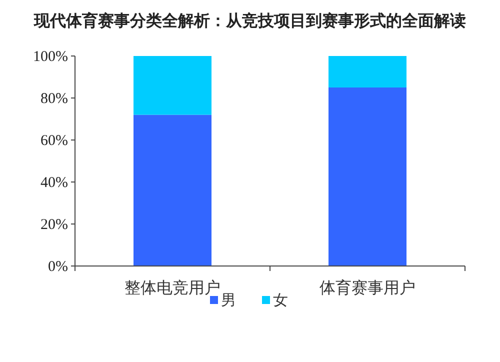  I want to click on legend-label: 男, so click(228, 300).